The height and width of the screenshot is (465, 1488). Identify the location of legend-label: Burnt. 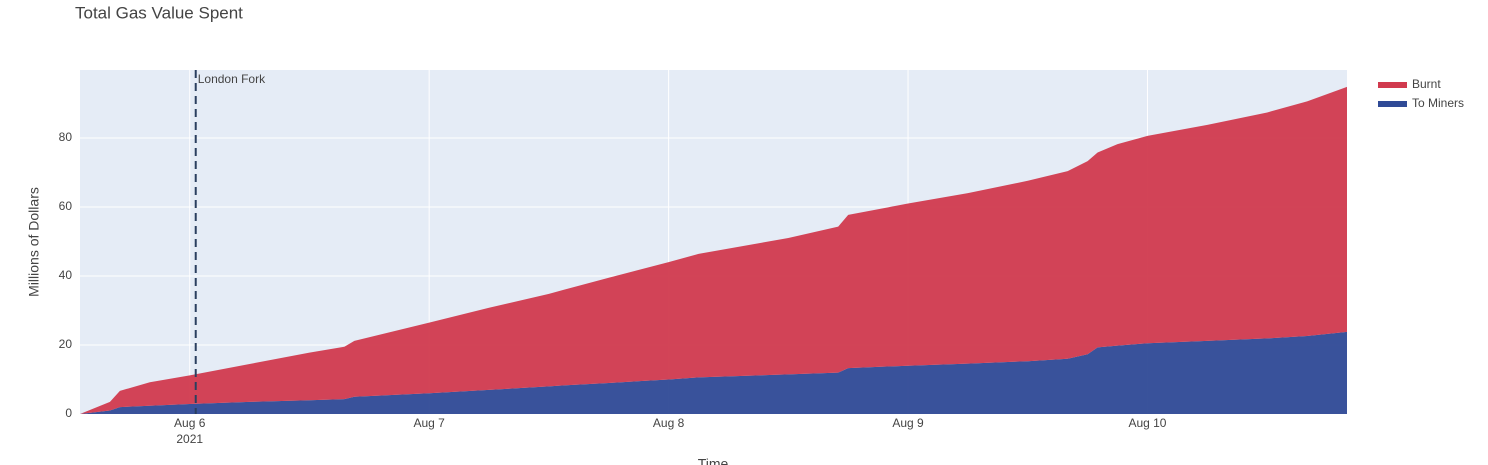
(1426, 84).